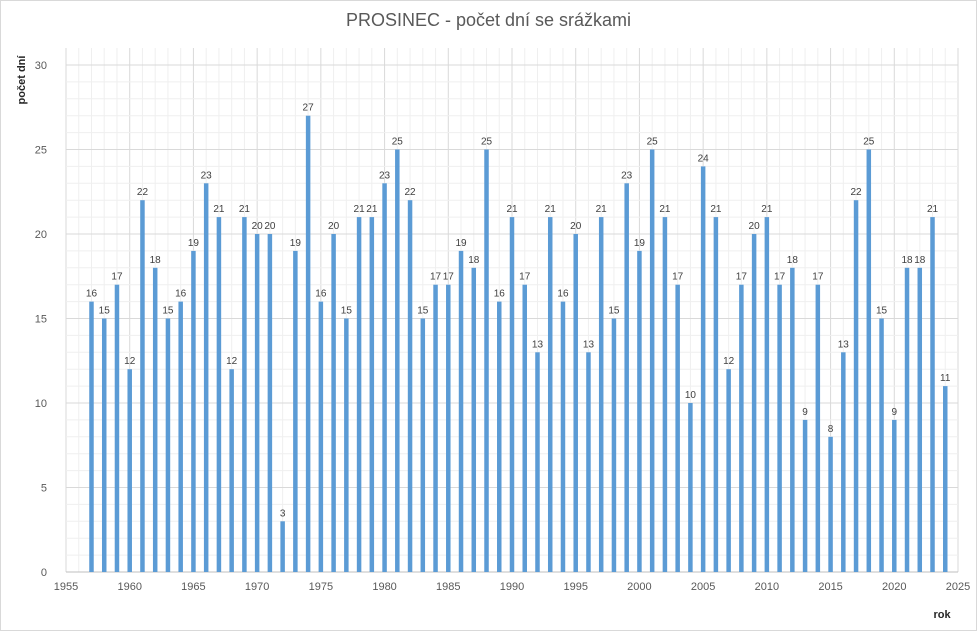  What do you see at coordinates (474, 419) in the screenshot?
I see `bar-1987` at bounding box center [474, 419].